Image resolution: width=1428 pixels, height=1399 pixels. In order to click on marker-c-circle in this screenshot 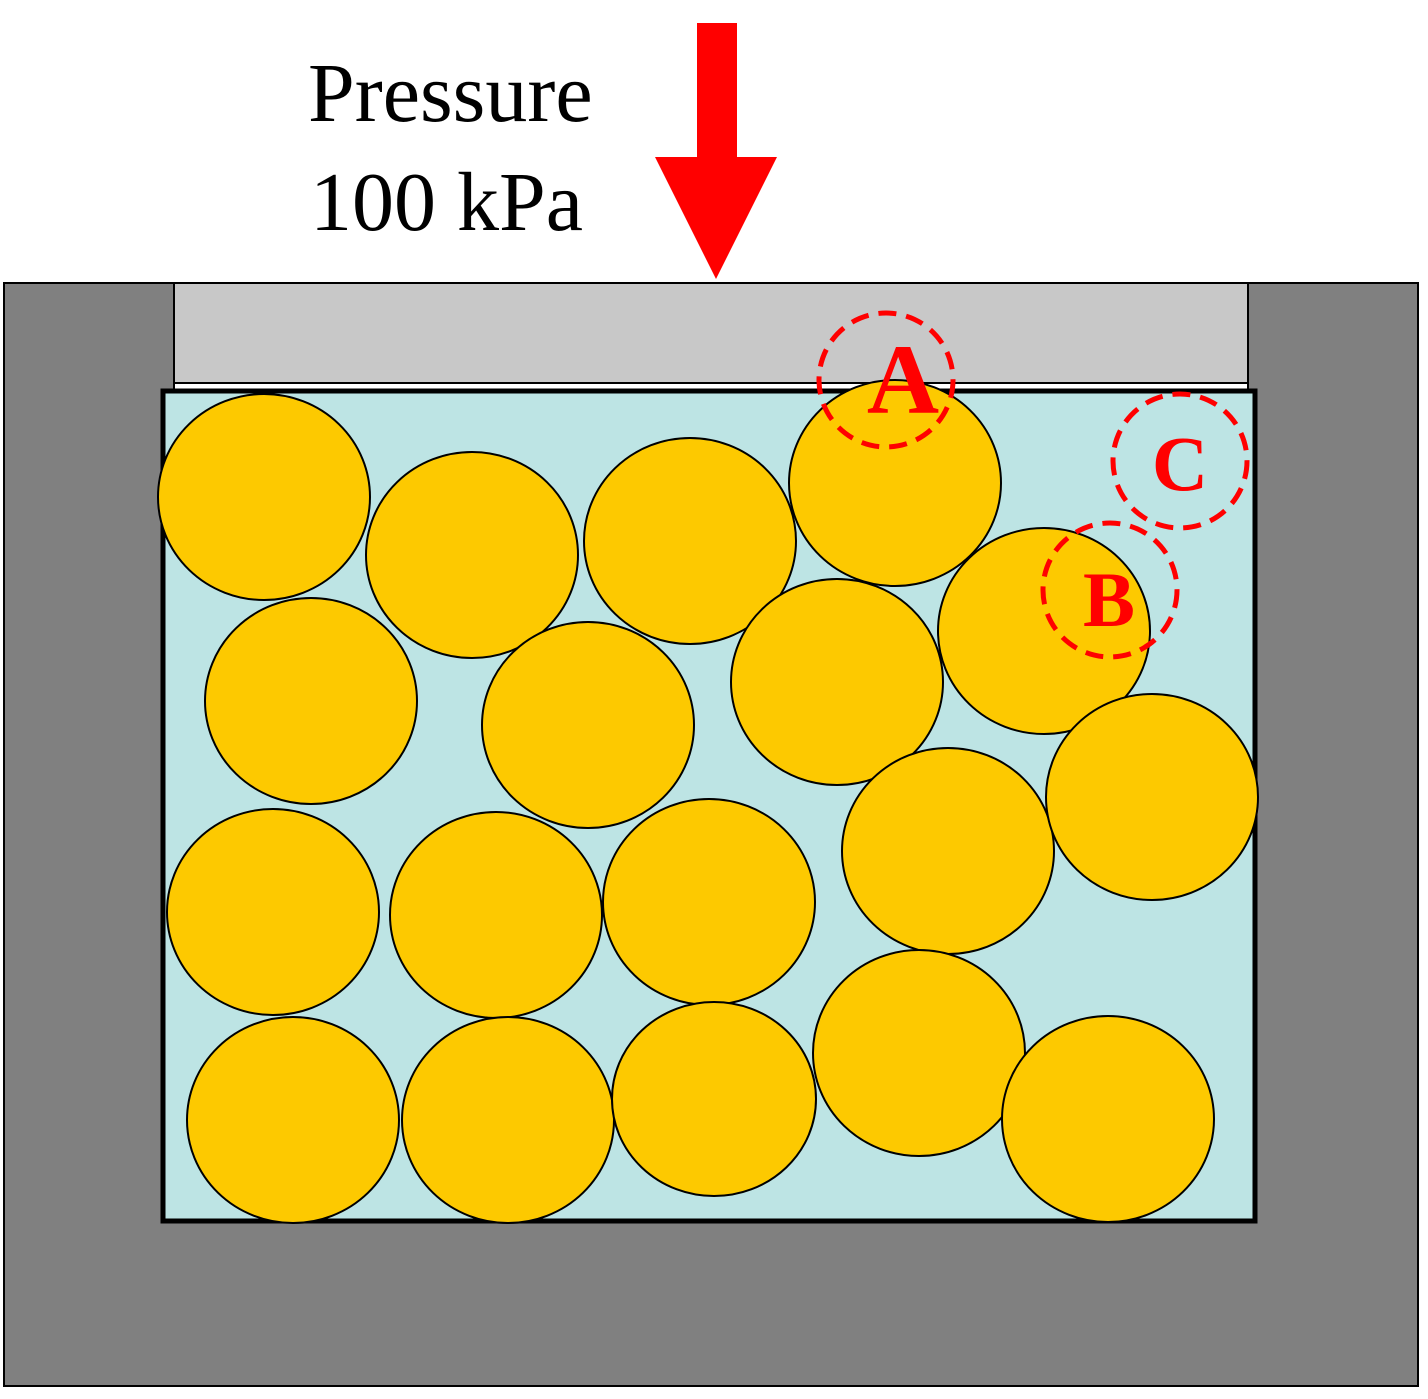, I will do `click(1180, 461)`.